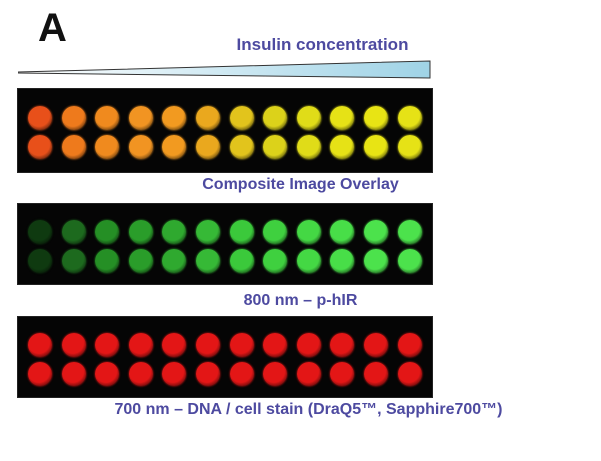 The image size is (601, 461). What do you see at coordinates (275, 345) in the screenshot?
I see `well-700-r1-c8` at bounding box center [275, 345].